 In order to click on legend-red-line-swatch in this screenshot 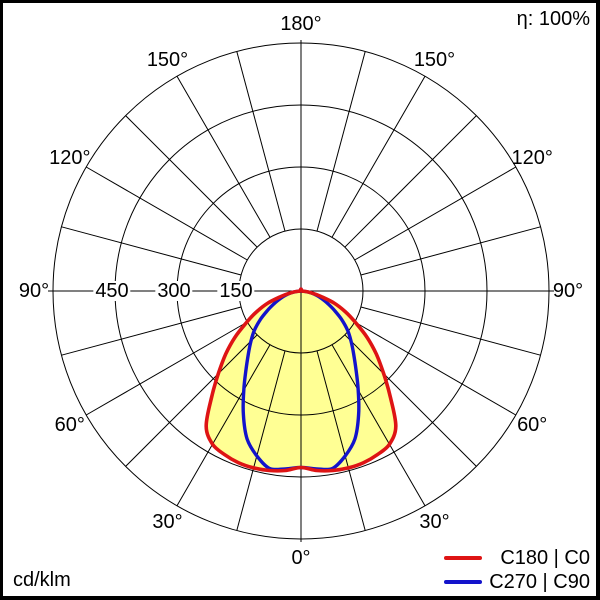, I will do `click(463, 557)`.